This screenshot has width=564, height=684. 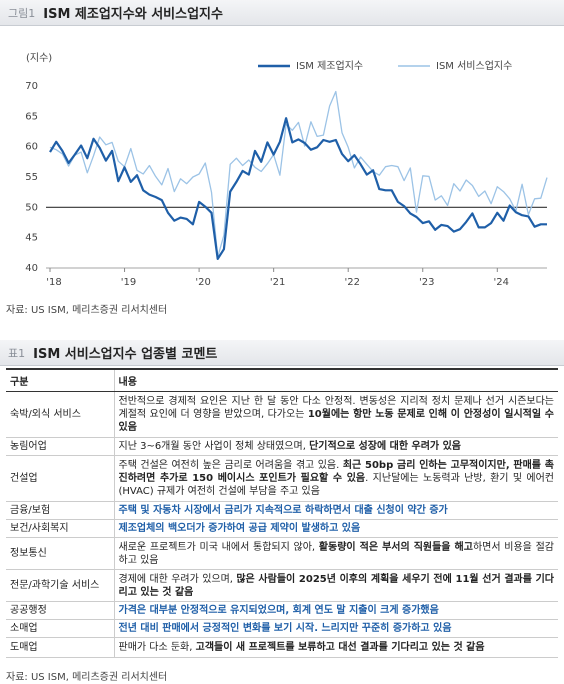 I want to click on header-row: 구분 내용, so click(x=282, y=380).